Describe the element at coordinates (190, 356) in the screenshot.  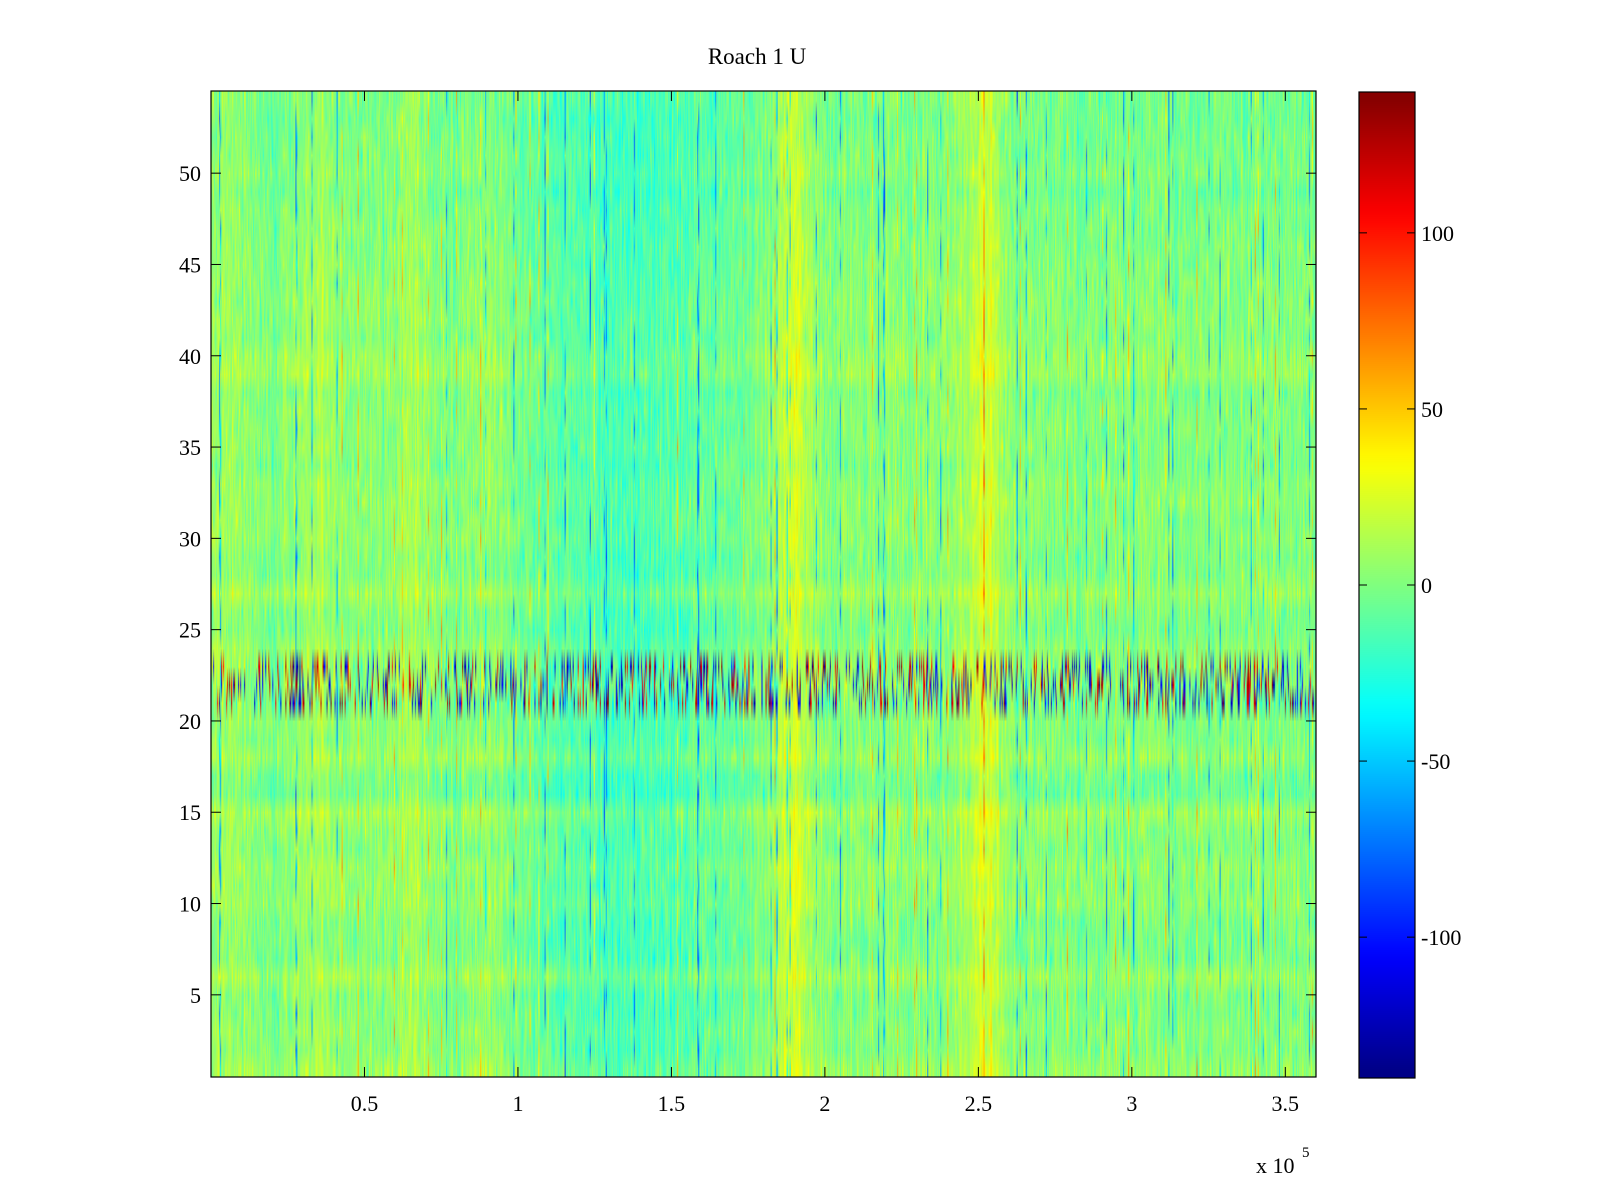
I see `y-tick-label: 40` at that location.